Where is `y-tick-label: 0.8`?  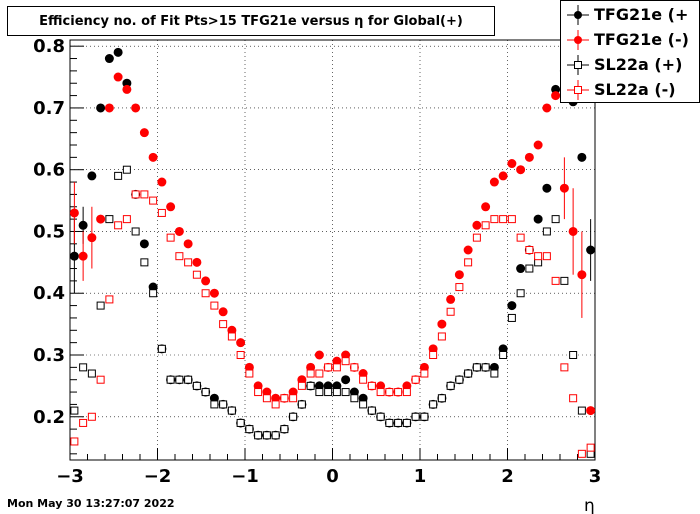 y-tick-label: 0.8 is located at coordinates (49, 46).